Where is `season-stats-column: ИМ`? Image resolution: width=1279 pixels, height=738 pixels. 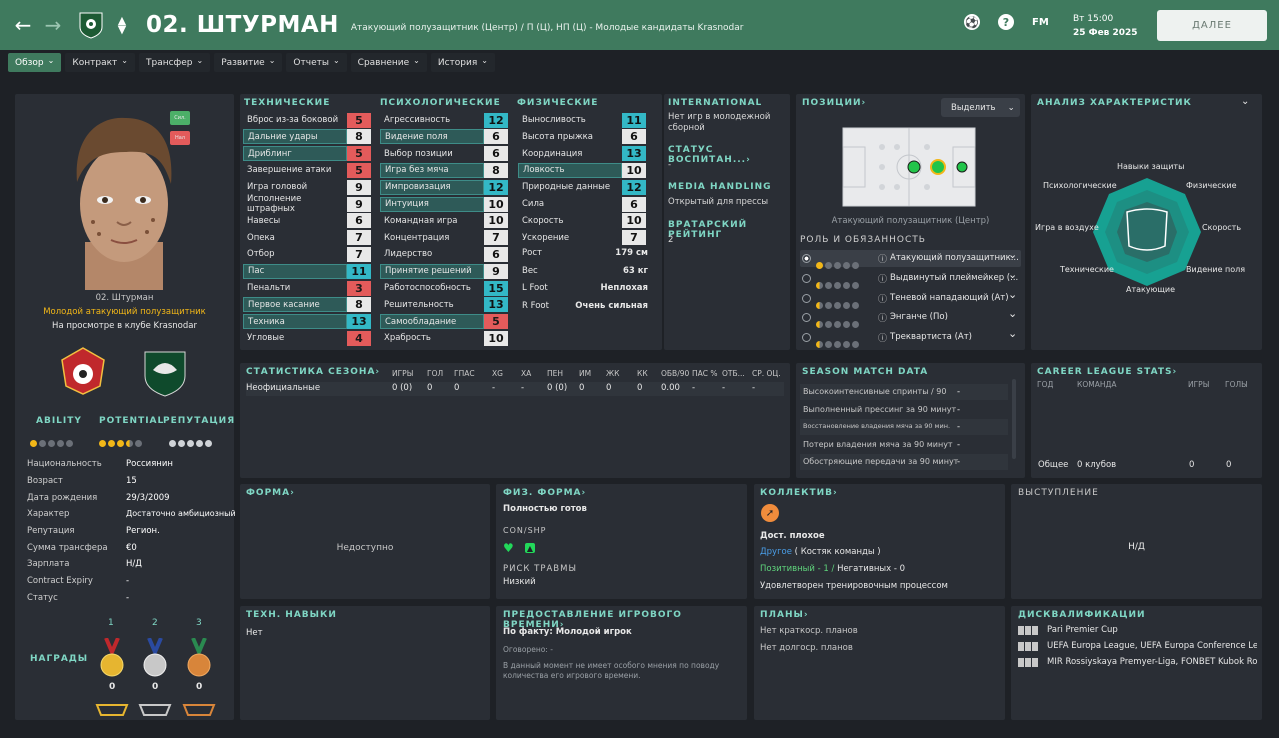
season-stats-column: ИМ is located at coordinates (585, 373).